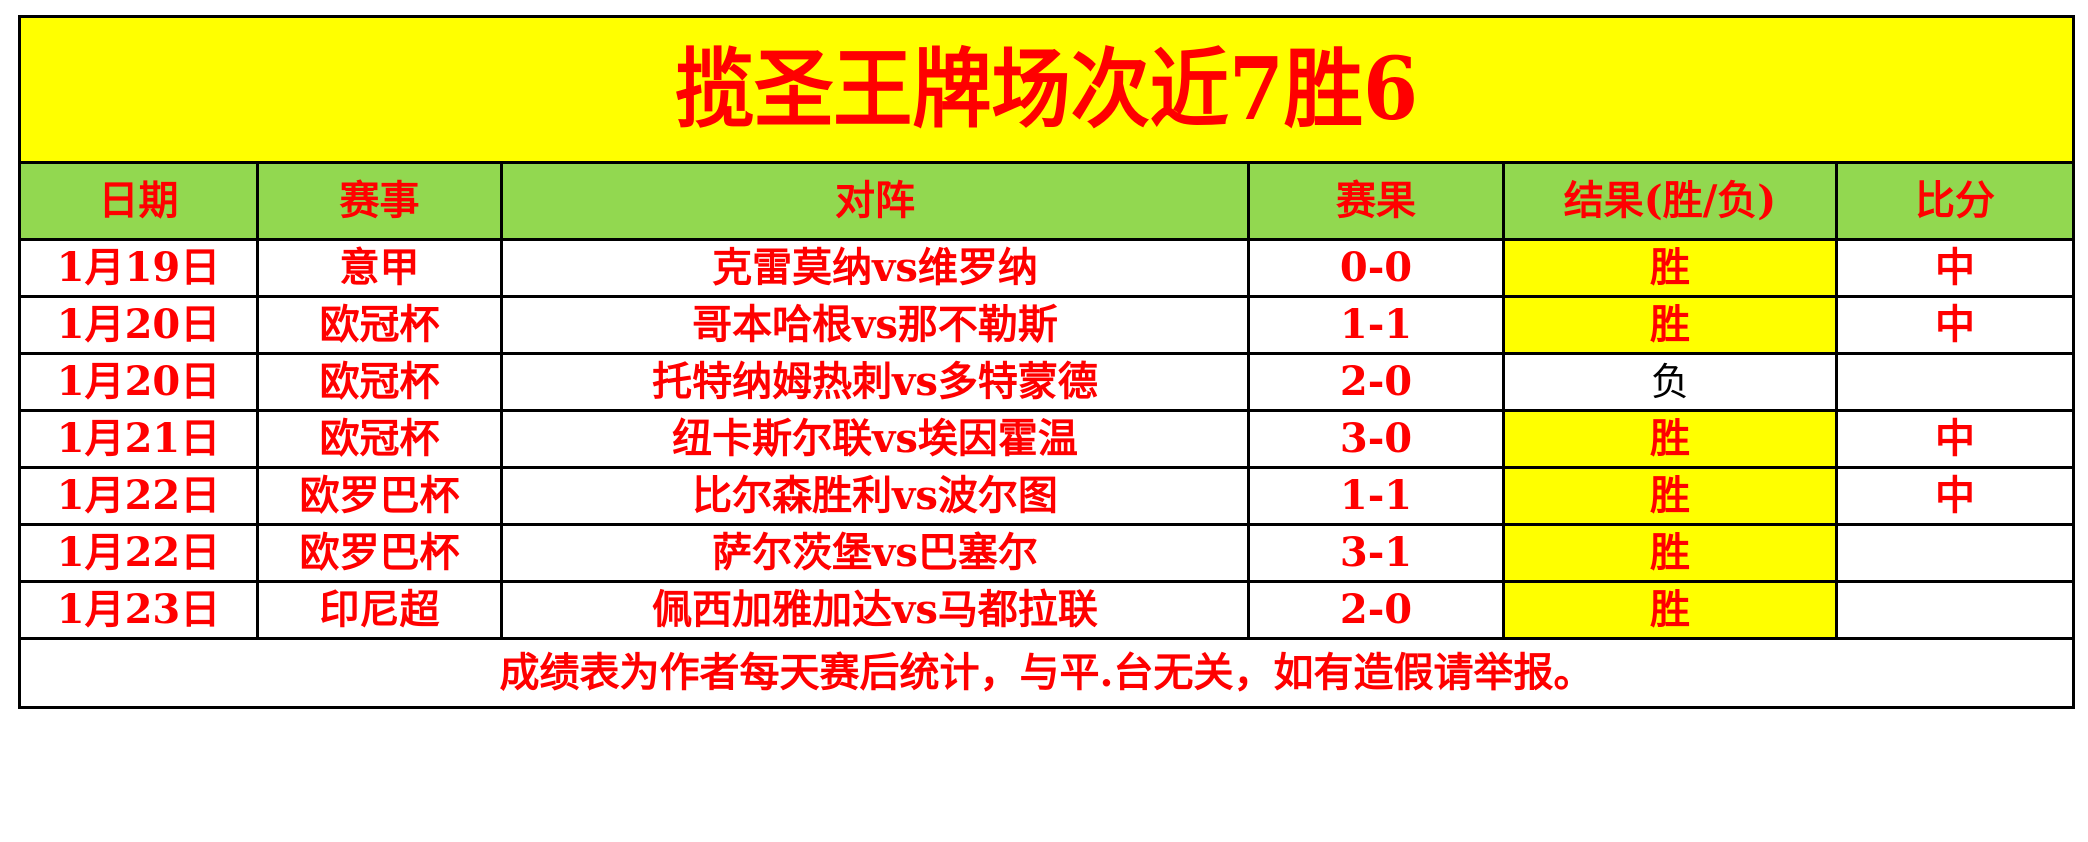 Image resolution: width=2088 pixels, height=842 pixels. I want to click on column-header-score: 赛果, so click(1376, 201).